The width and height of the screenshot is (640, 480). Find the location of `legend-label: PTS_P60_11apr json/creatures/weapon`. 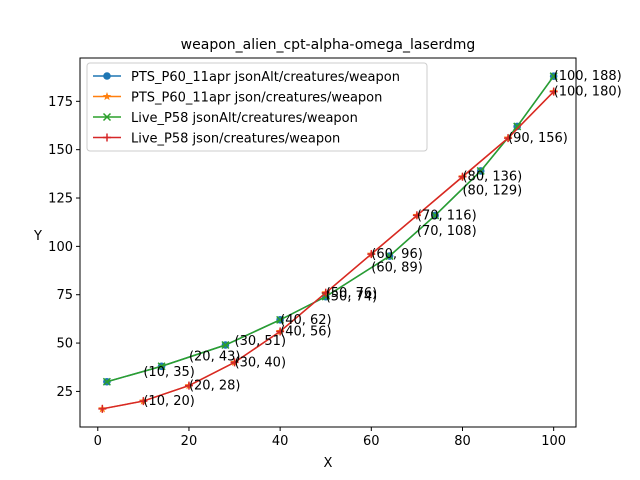

legend-label: PTS_P60_11apr json/creatures/weapon is located at coordinates (256, 98).